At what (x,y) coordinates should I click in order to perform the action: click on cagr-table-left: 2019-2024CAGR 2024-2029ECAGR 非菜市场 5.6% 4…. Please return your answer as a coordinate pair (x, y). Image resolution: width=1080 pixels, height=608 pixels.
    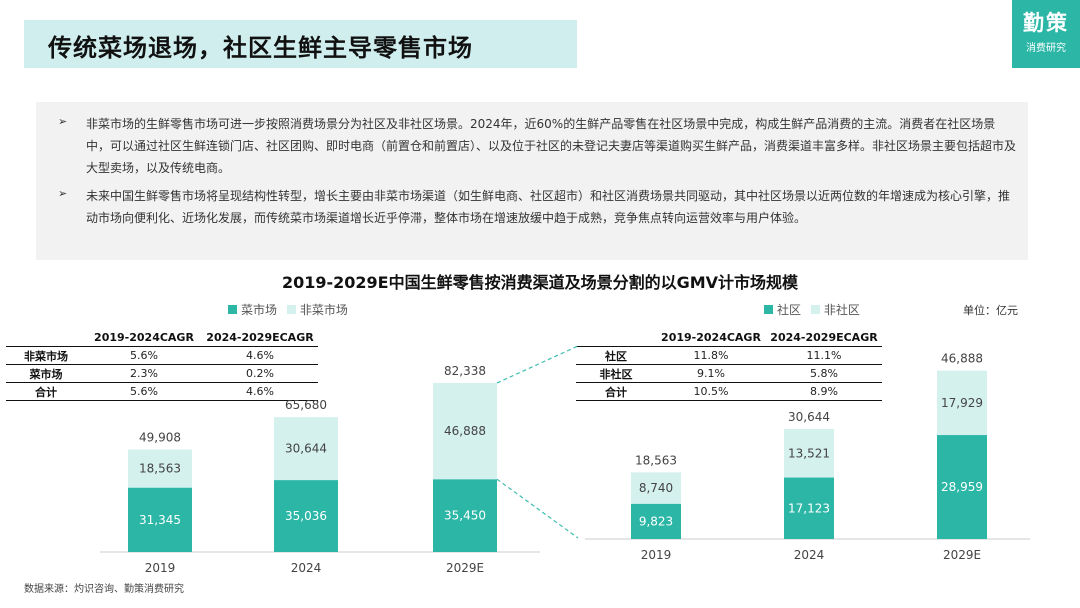
    Looking at the image, I should click on (162, 364).